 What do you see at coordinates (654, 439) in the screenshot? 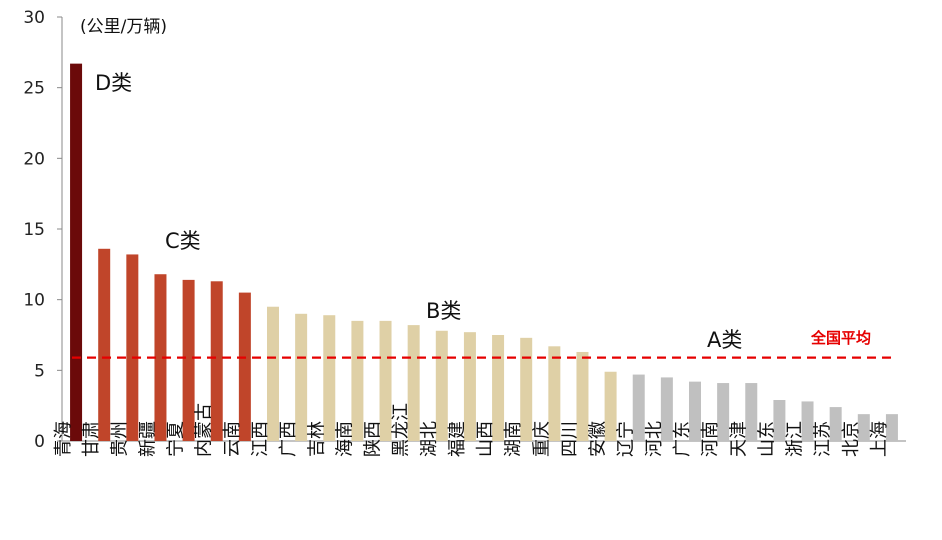
I see `category-label: 河北` at bounding box center [654, 439].